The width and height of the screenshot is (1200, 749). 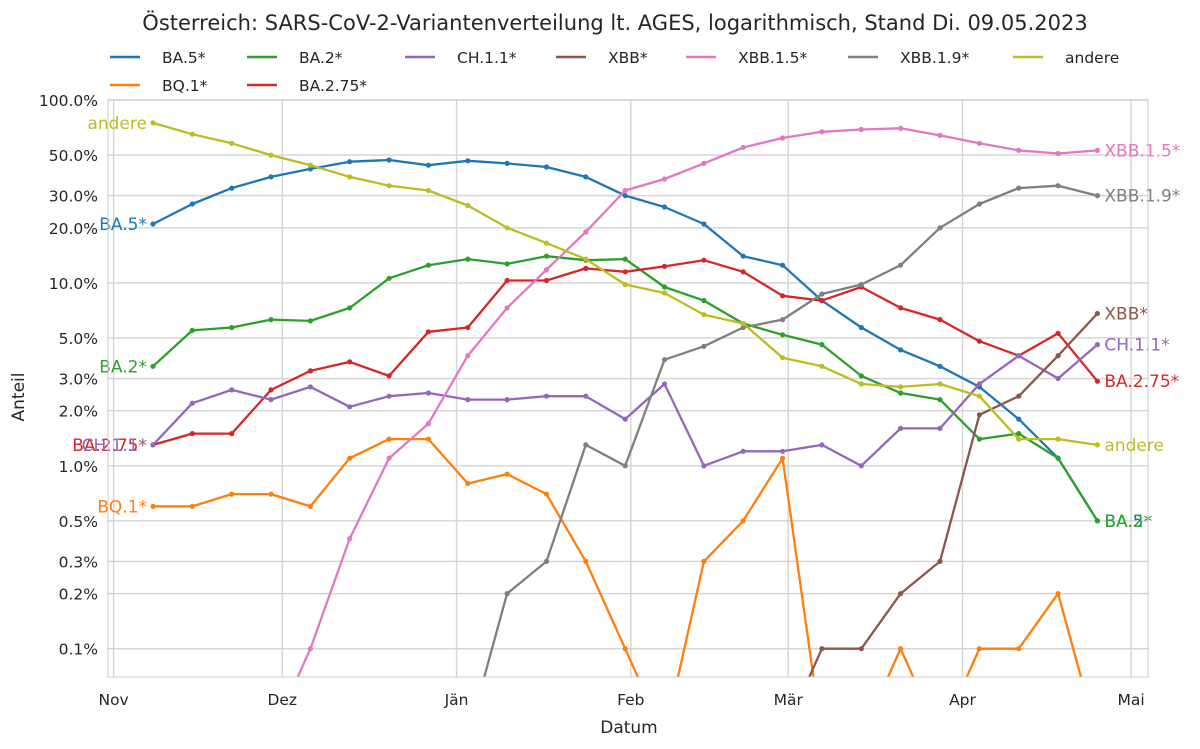 What do you see at coordinates (321, 58) in the screenshot?
I see `legend-label: BA.2*` at bounding box center [321, 58].